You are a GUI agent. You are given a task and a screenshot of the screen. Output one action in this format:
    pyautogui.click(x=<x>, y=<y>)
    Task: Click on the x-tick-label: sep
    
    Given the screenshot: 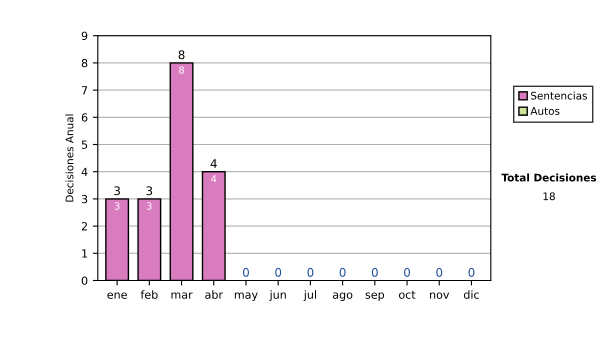 What is the action you would take?
    pyautogui.click(x=375, y=296)
    